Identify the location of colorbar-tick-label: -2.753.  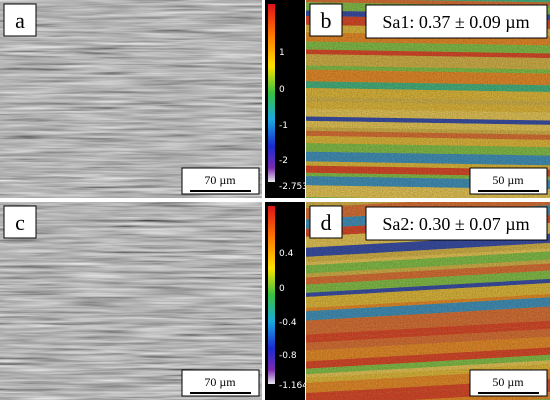
(293, 187).